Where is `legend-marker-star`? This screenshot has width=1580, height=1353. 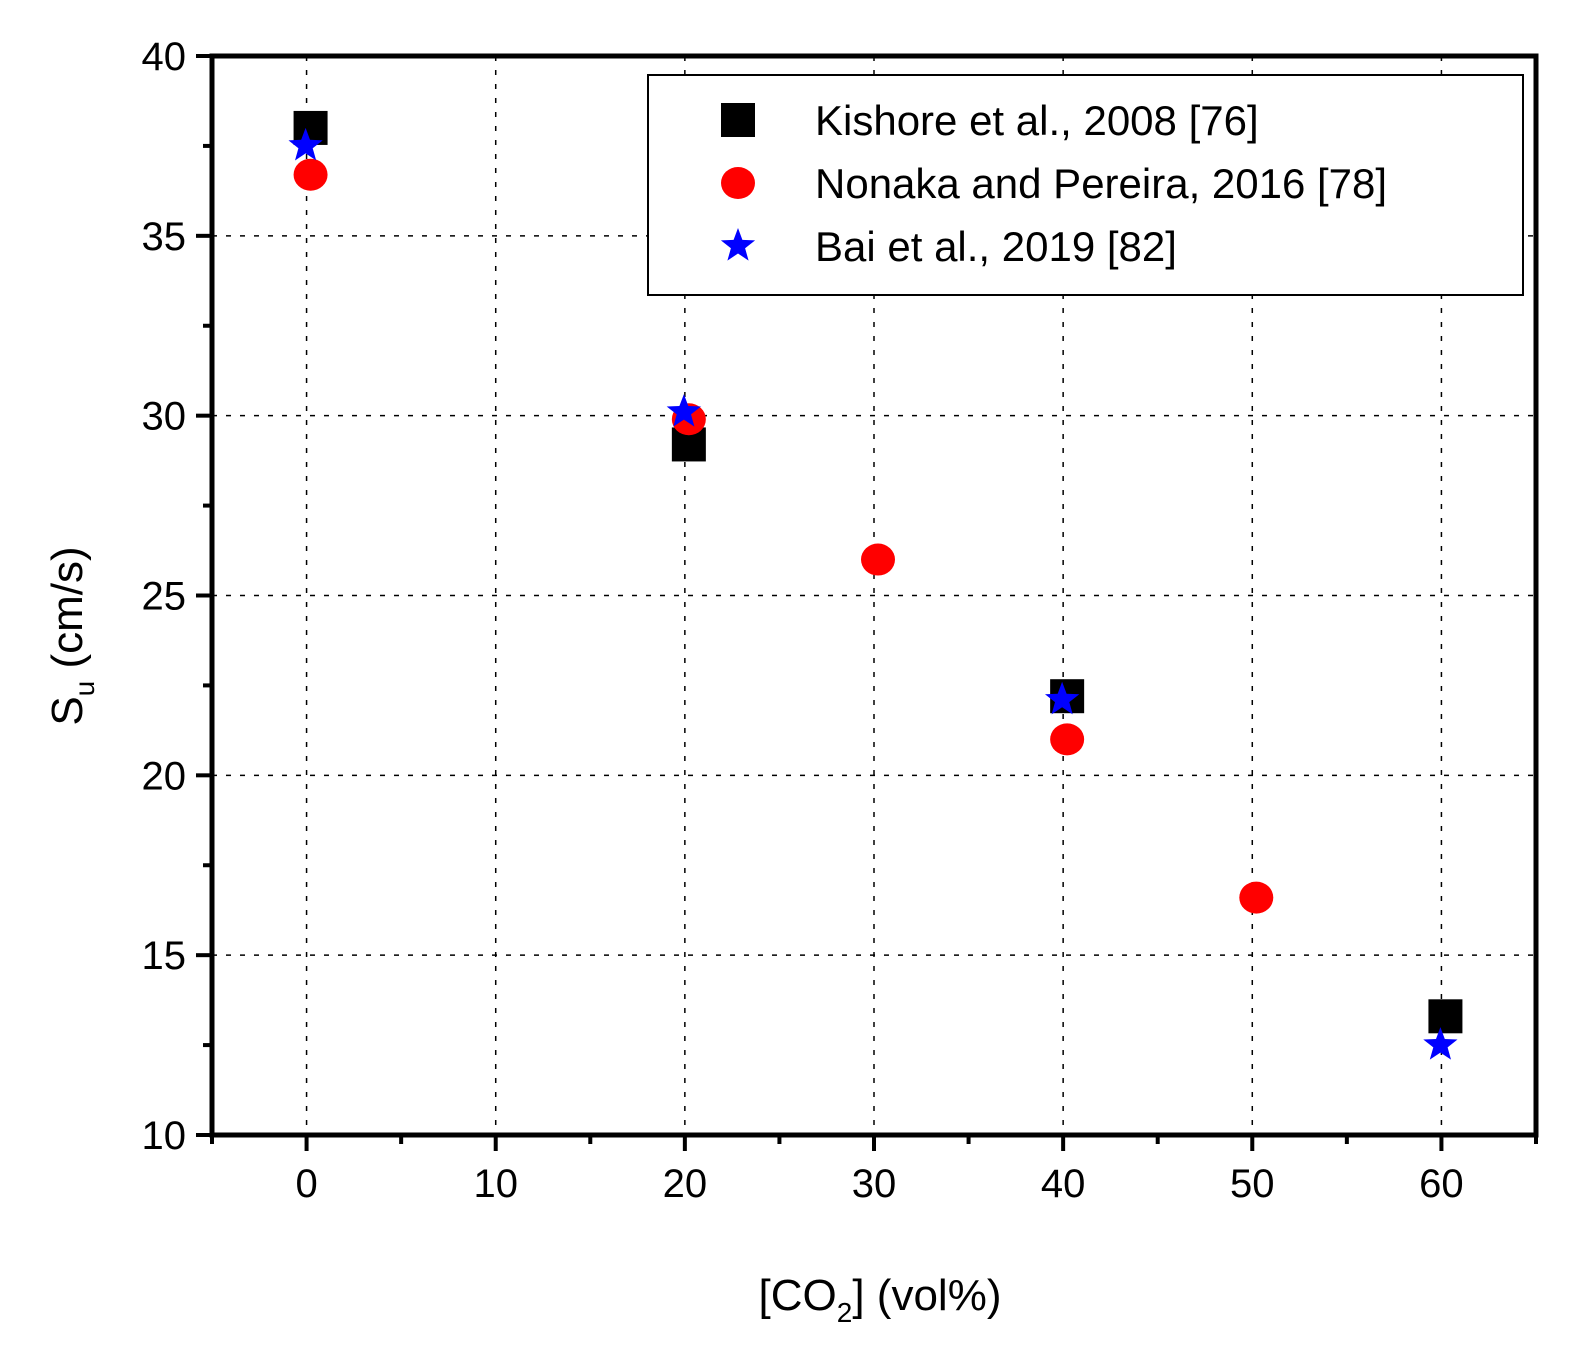
legend-marker-star is located at coordinates (738, 244).